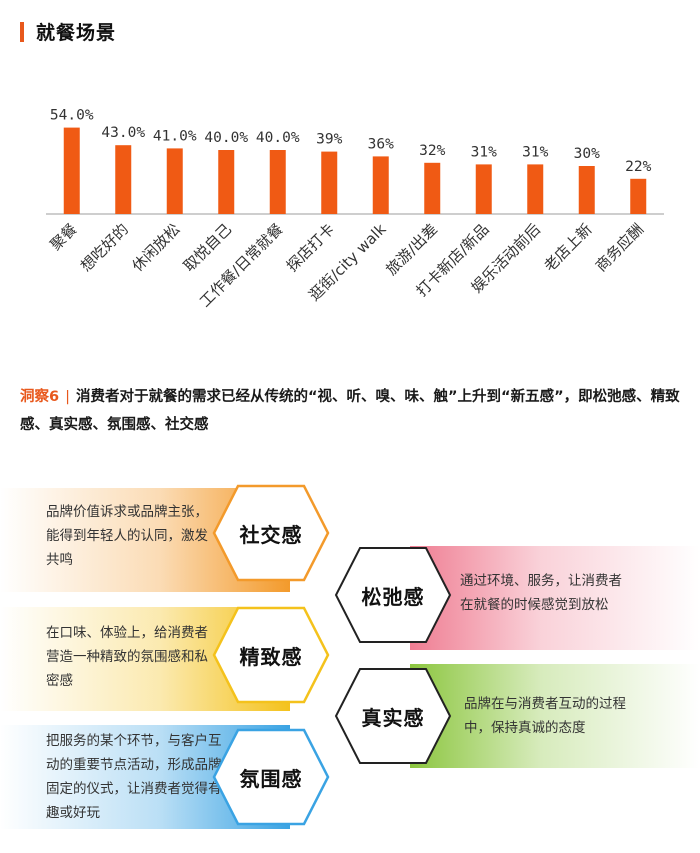  I want to click on insight-tag: 洞察6, so click(40, 397).